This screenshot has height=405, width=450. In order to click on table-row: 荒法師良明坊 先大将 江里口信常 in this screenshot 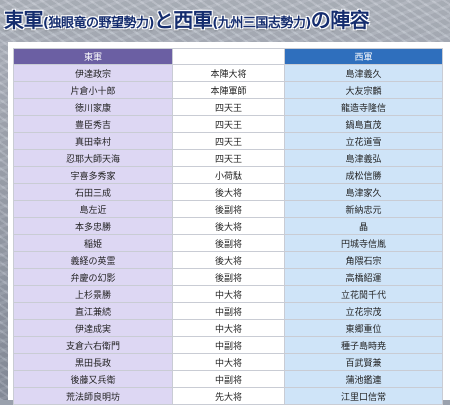, I will do `click(228, 396)`.